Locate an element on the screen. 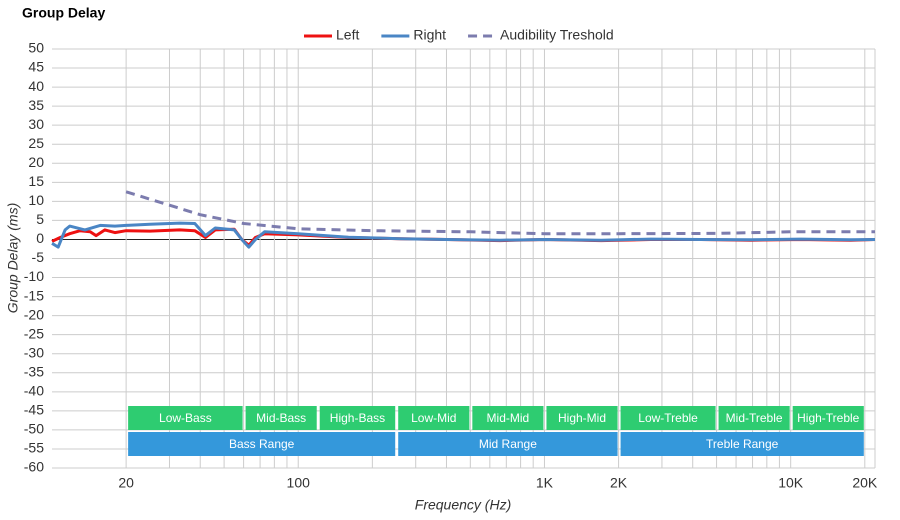 This screenshot has height=520, width=900. x-tick-label: 10K is located at coordinates (791, 483).